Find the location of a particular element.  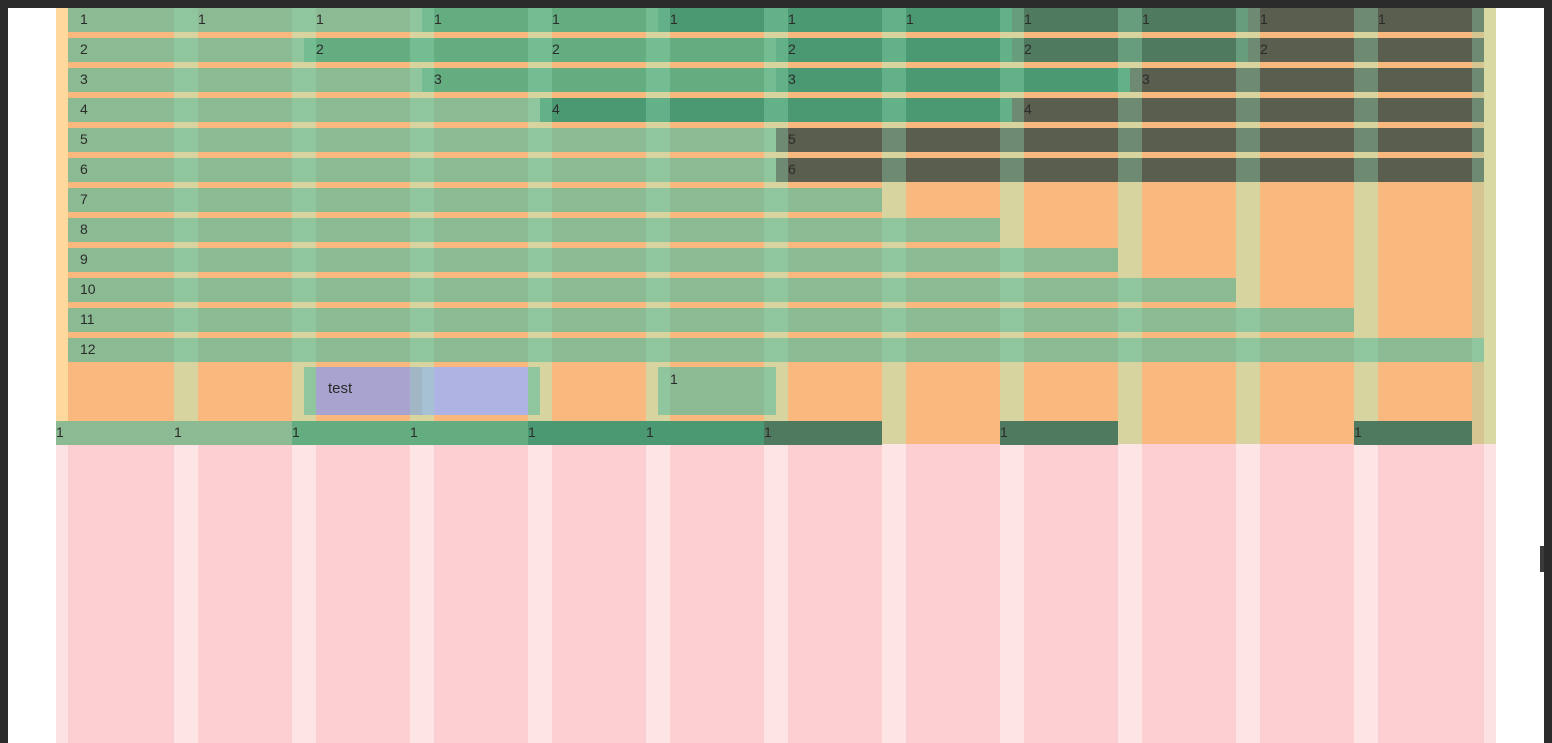

scrollbar-thumb is located at coordinates (1542, 559).